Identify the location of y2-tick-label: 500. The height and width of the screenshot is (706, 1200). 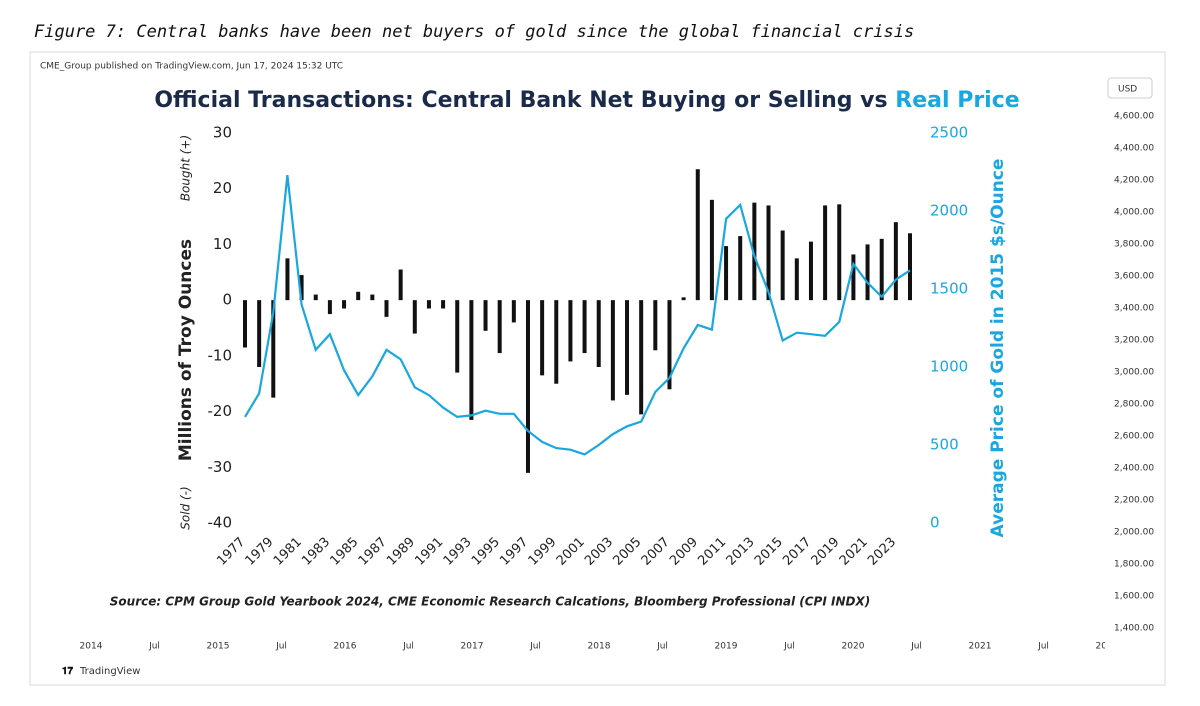
(944, 445).